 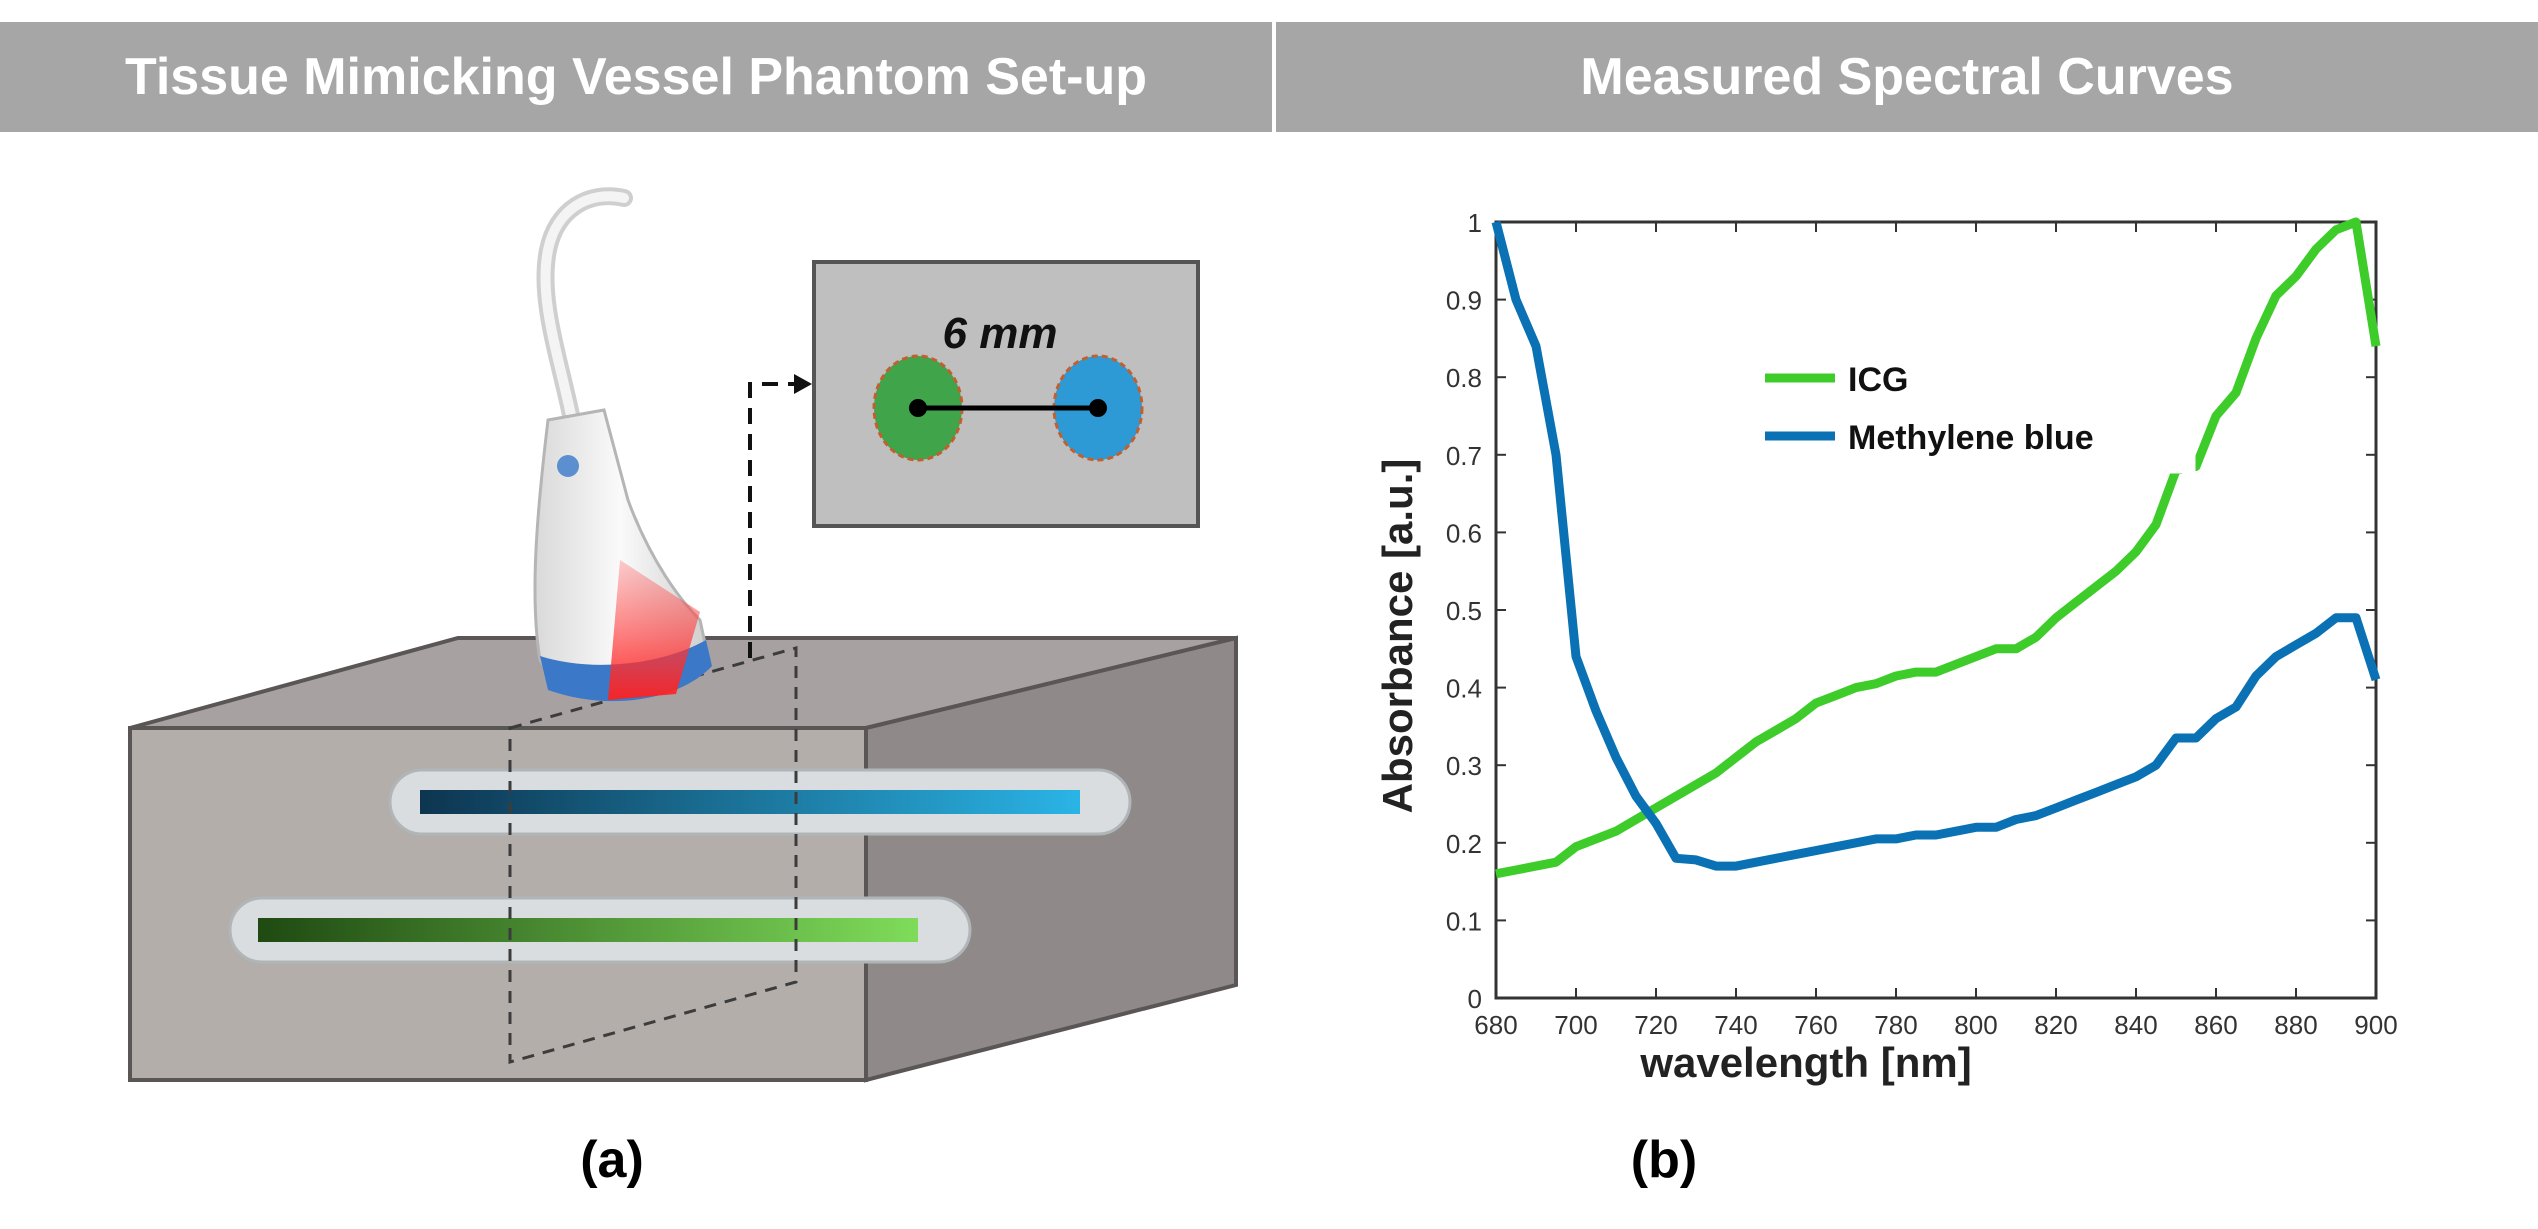 I want to click on y-tick-label: 1, so click(x=1475, y=223).